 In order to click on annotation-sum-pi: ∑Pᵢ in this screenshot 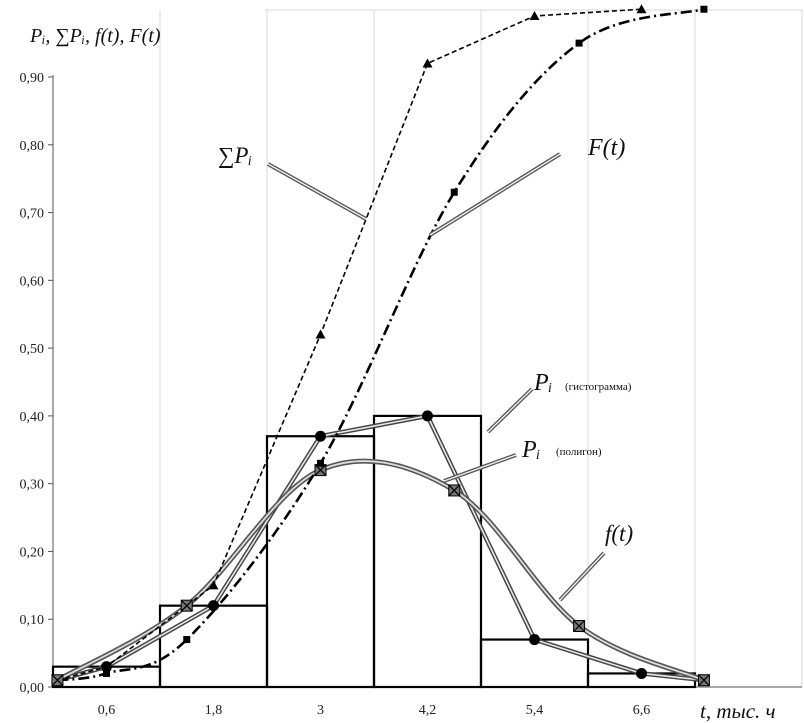, I will do `click(235, 155)`.